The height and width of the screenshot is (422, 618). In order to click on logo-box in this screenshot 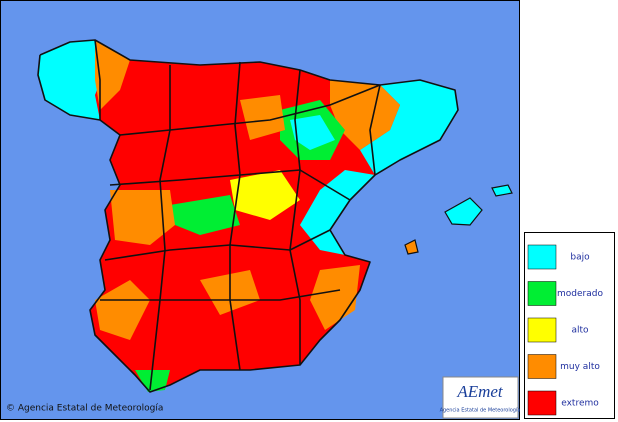, I will do `click(480, 397)`.